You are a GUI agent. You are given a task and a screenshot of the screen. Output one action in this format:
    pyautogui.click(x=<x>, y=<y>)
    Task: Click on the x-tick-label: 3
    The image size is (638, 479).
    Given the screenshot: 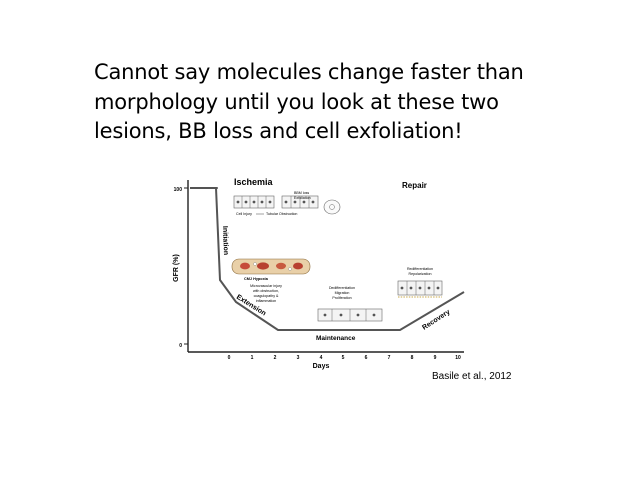 What is the action you would take?
    pyautogui.click(x=298, y=358)
    